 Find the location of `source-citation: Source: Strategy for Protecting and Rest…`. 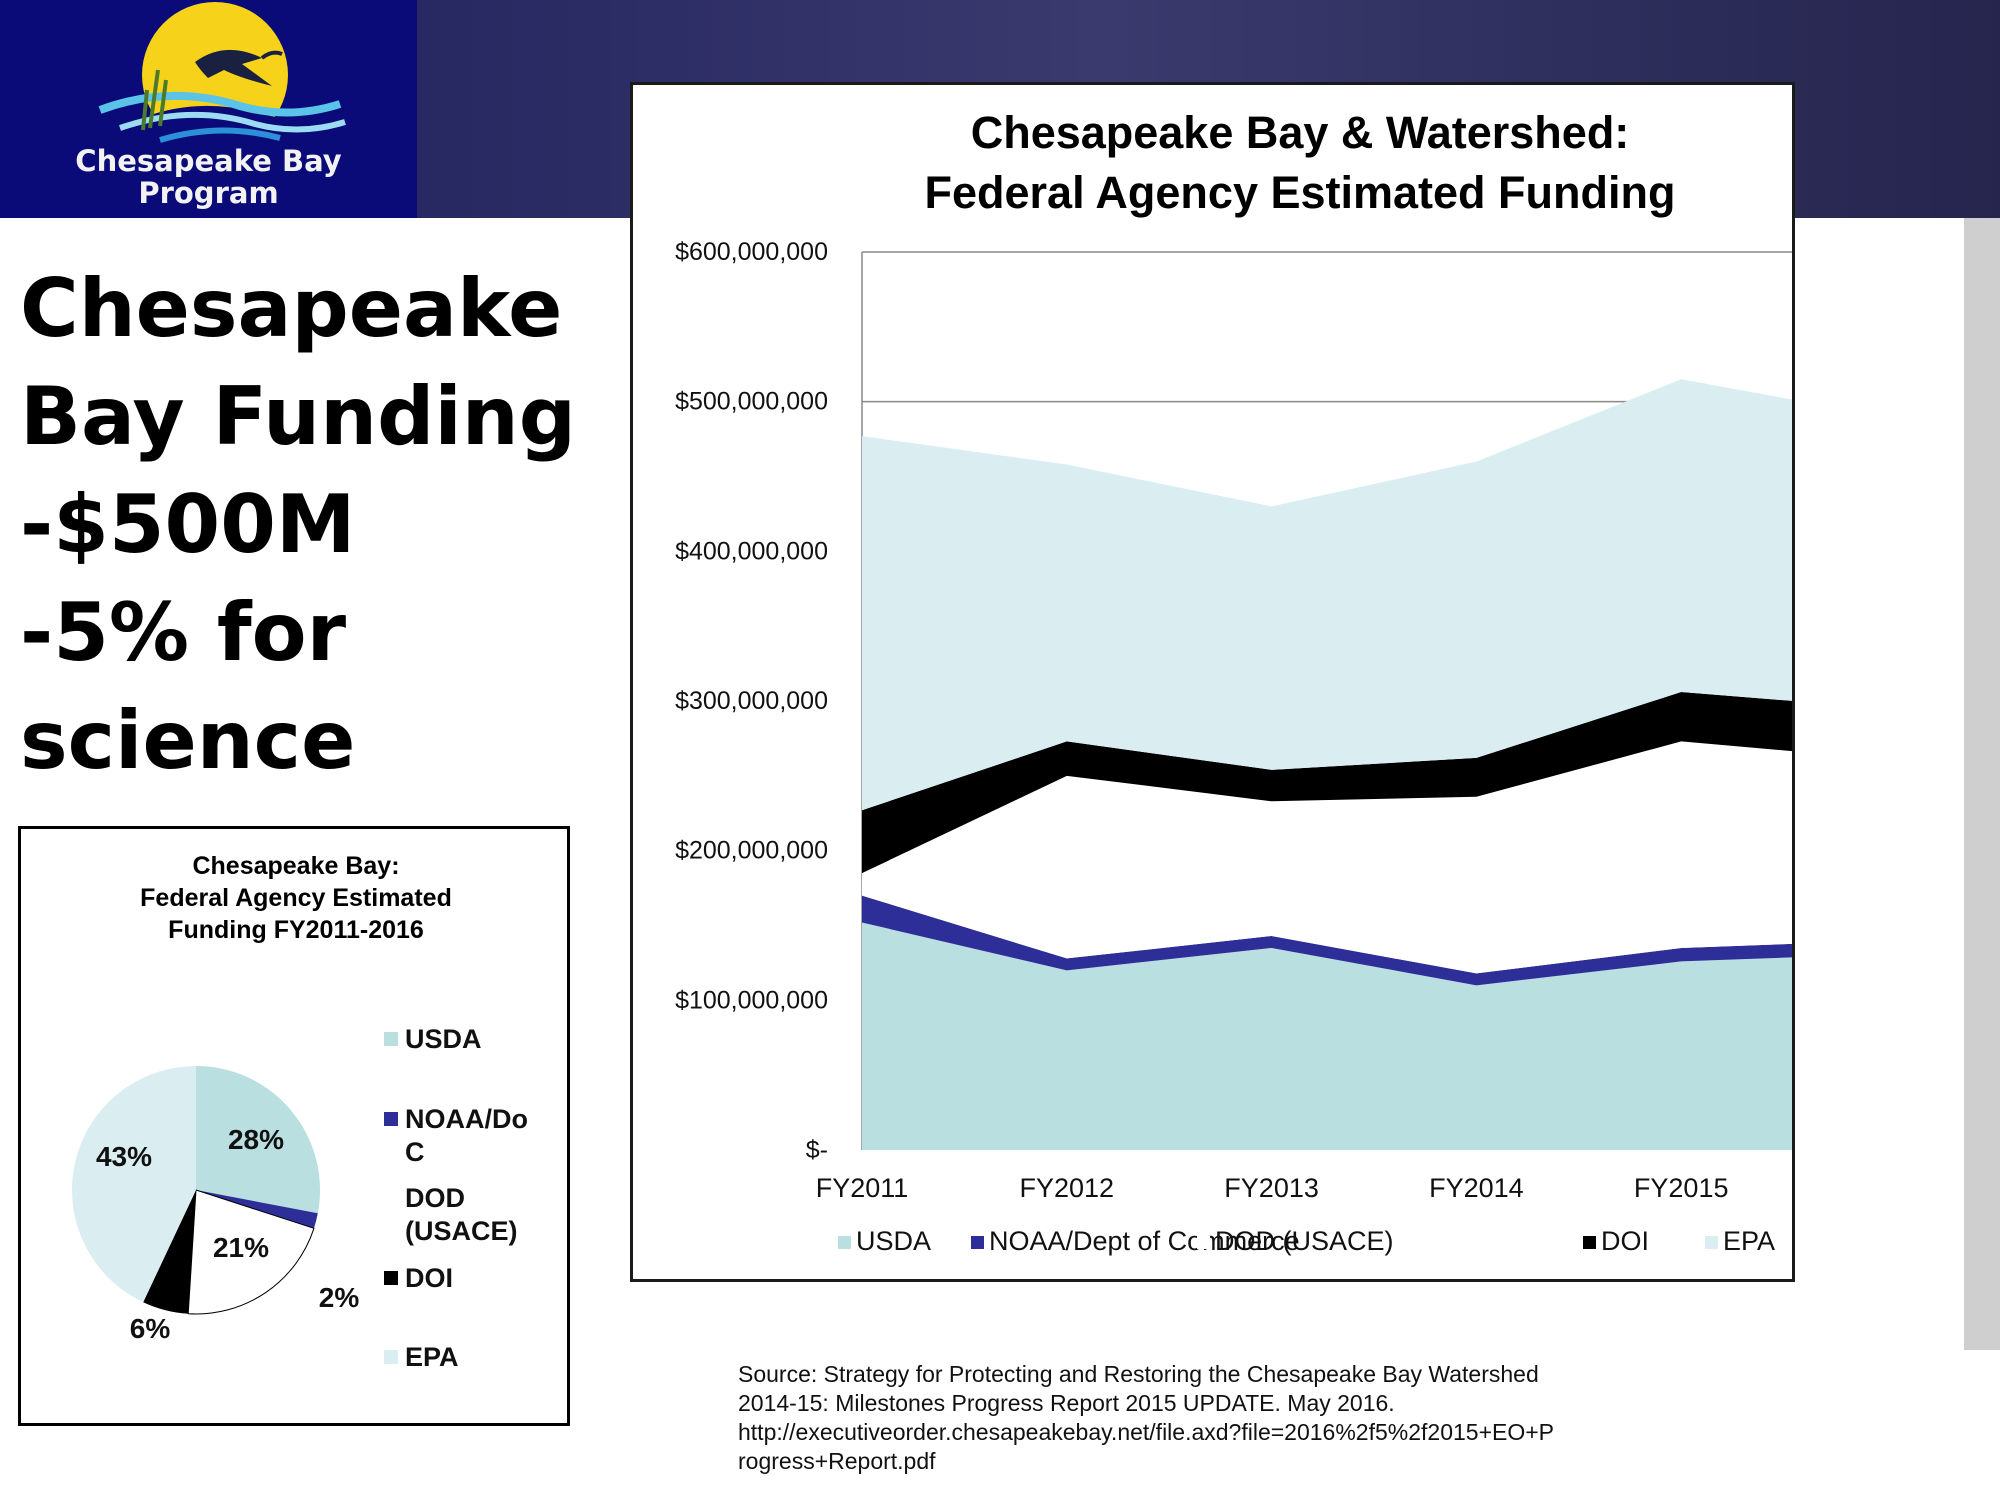

source-citation: Source: Strategy for Protecting and Rest… is located at coordinates (1218, 1418).